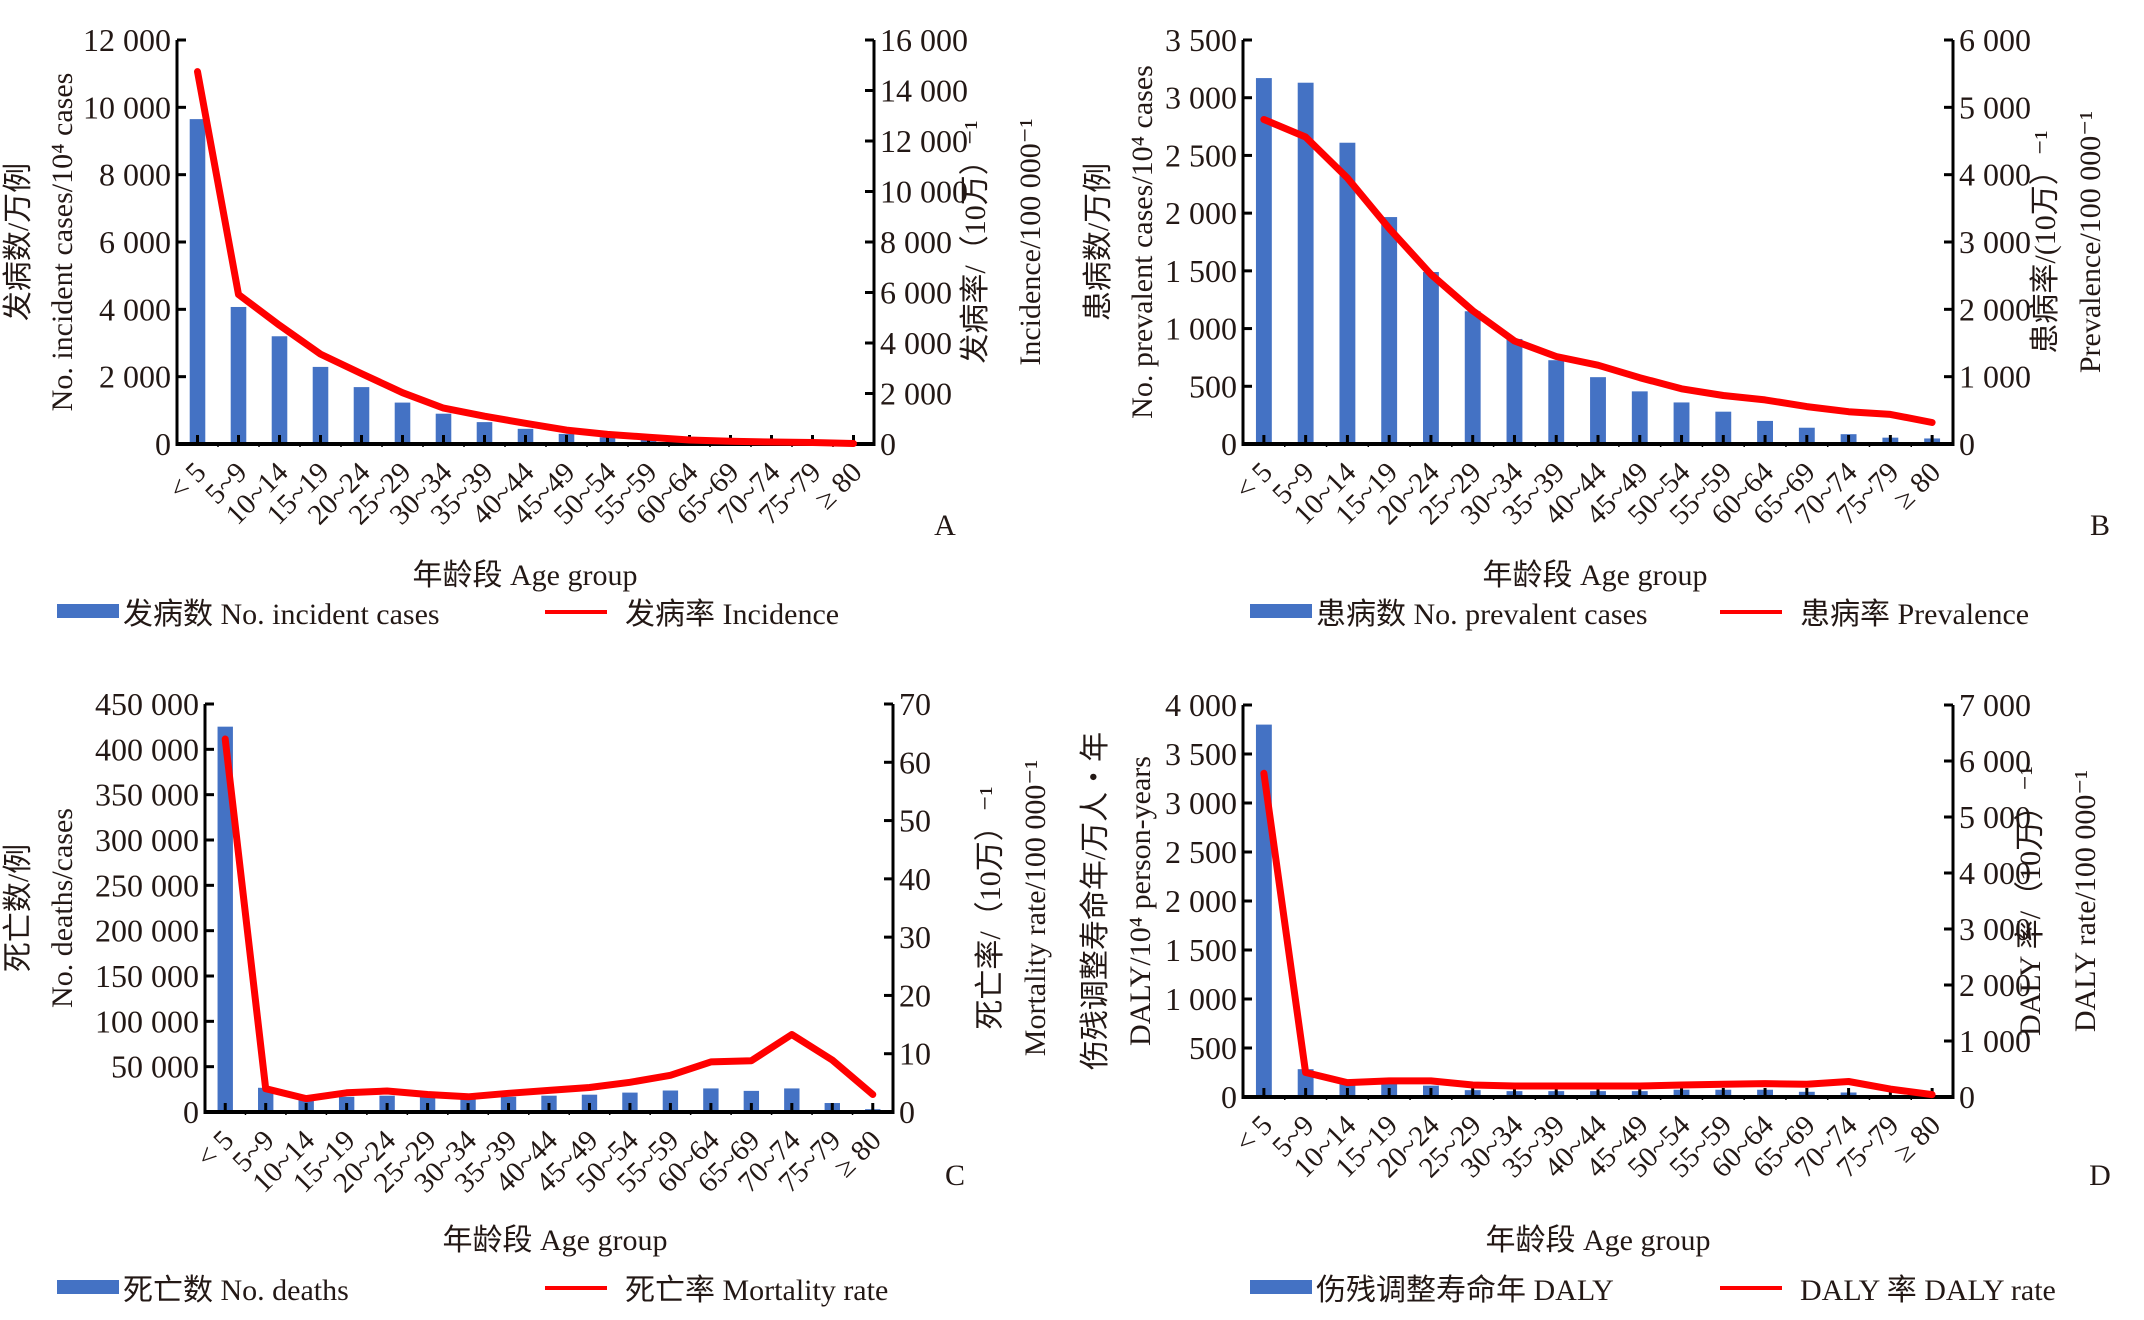 The height and width of the screenshot is (1320, 2144). I want to click on y-axis-title-en: No. prevalent cases/10⁴ cases, so click(1142, 242).